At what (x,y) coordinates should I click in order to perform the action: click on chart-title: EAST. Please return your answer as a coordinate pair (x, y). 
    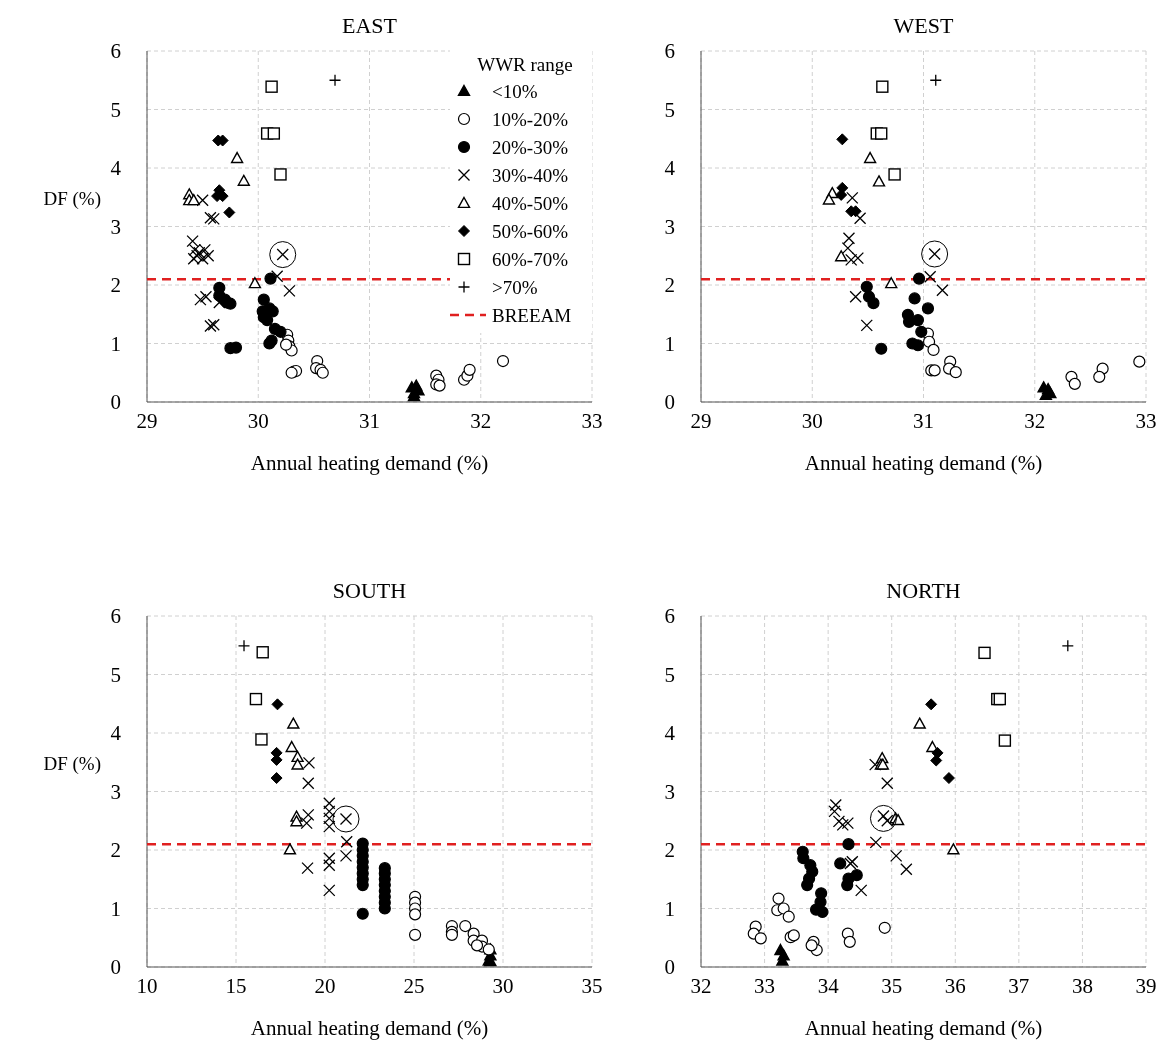
    Looking at the image, I should click on (370, 25).